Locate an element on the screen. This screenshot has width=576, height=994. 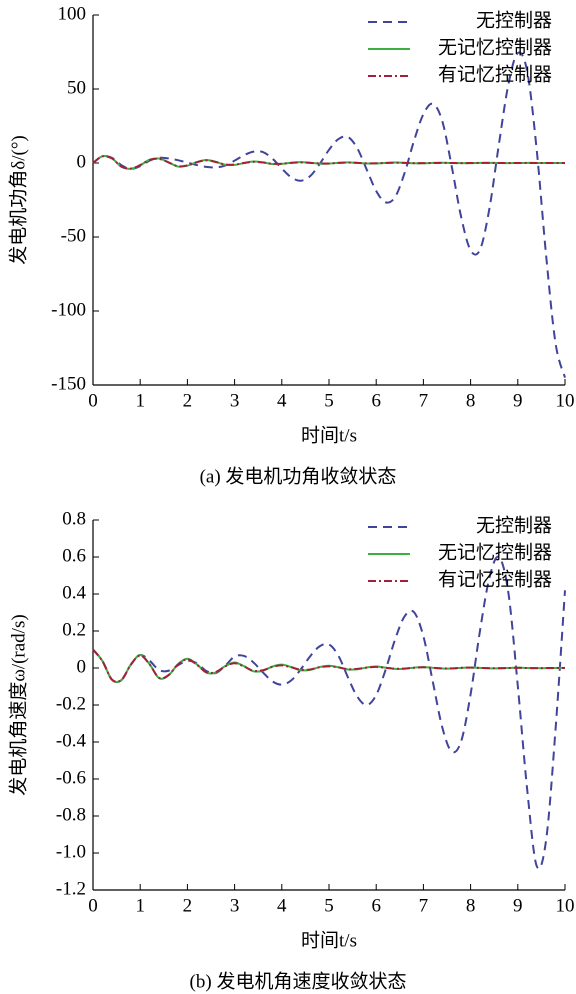
y-tick-label: 0.4 is located at coordinates (74, 592).